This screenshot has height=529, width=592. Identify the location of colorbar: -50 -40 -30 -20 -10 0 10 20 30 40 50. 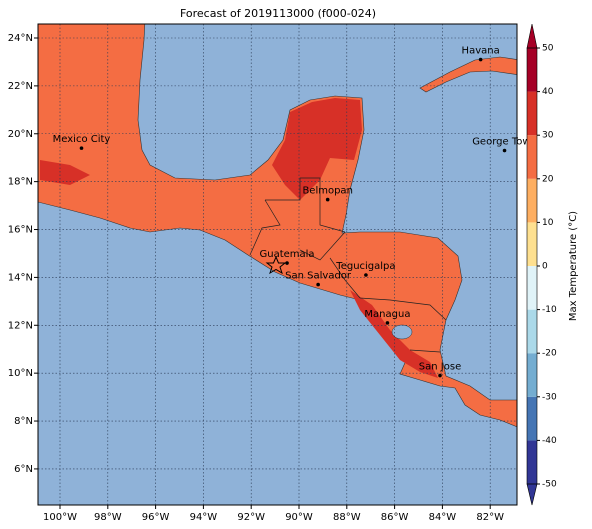
(541, 264).